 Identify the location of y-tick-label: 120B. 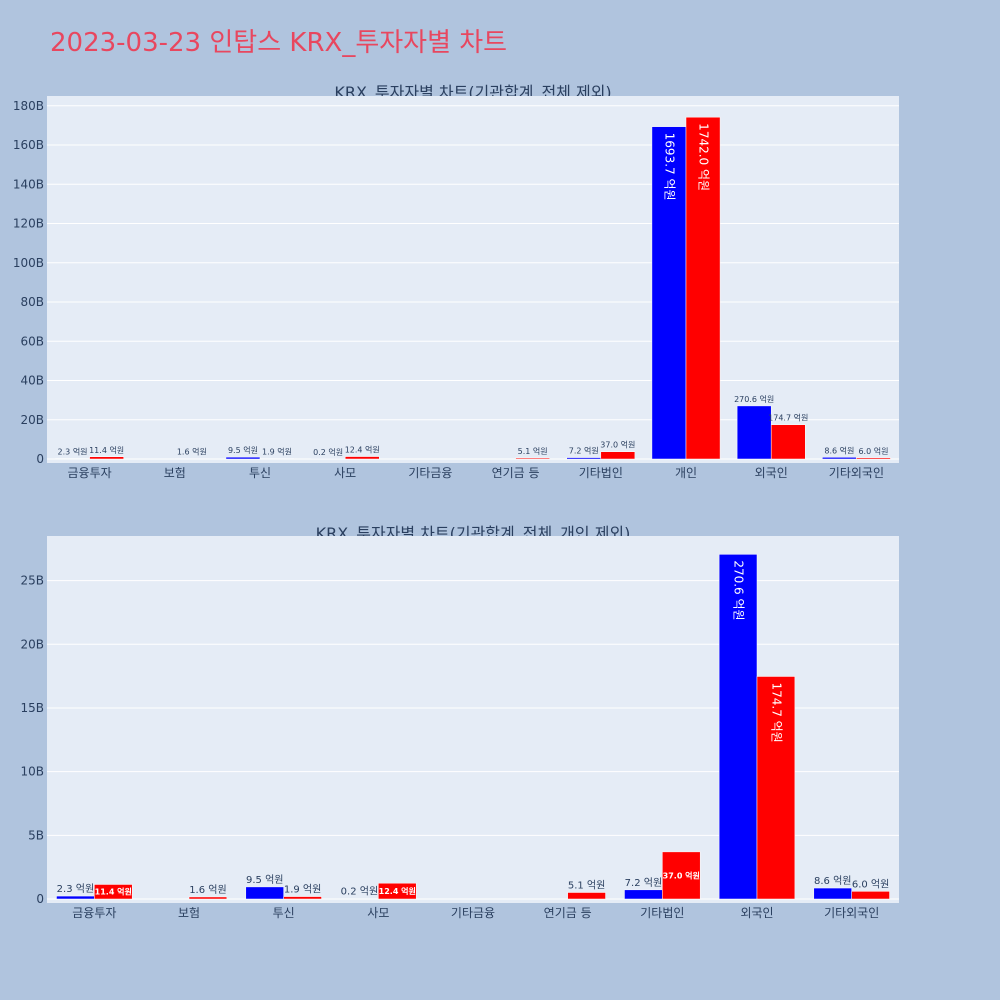
(28, 224).